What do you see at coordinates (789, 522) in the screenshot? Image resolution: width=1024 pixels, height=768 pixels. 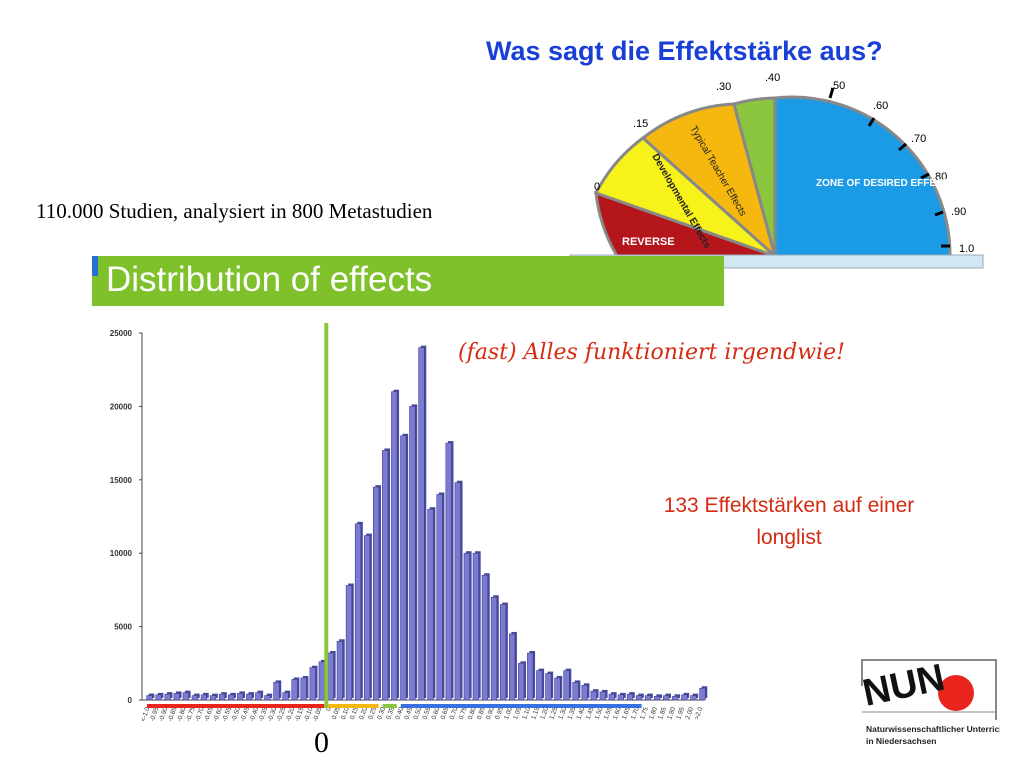 I see `longlist-note: 133 Effektstärken auf einer longlist` at bounding box center [789, 522].